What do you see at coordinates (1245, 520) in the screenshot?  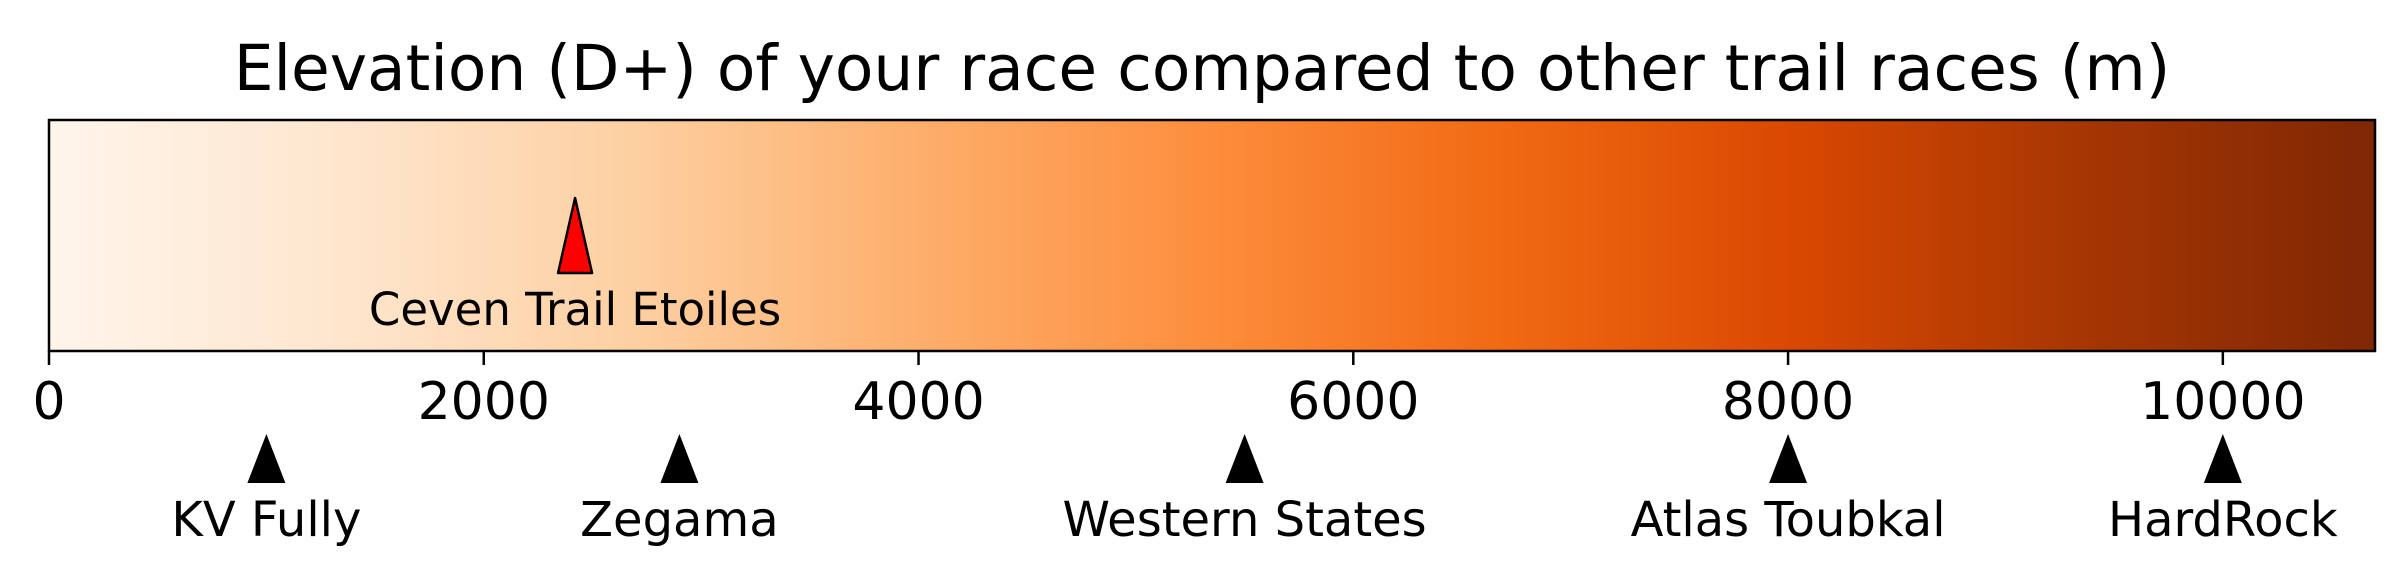 I see `reference-race-label: Western States` at bounding box center [1245, 520].